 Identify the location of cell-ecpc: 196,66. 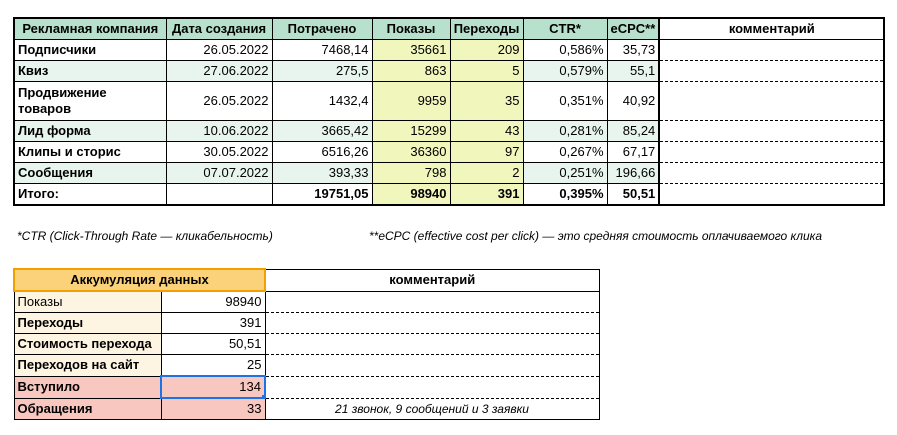
(634, 173).